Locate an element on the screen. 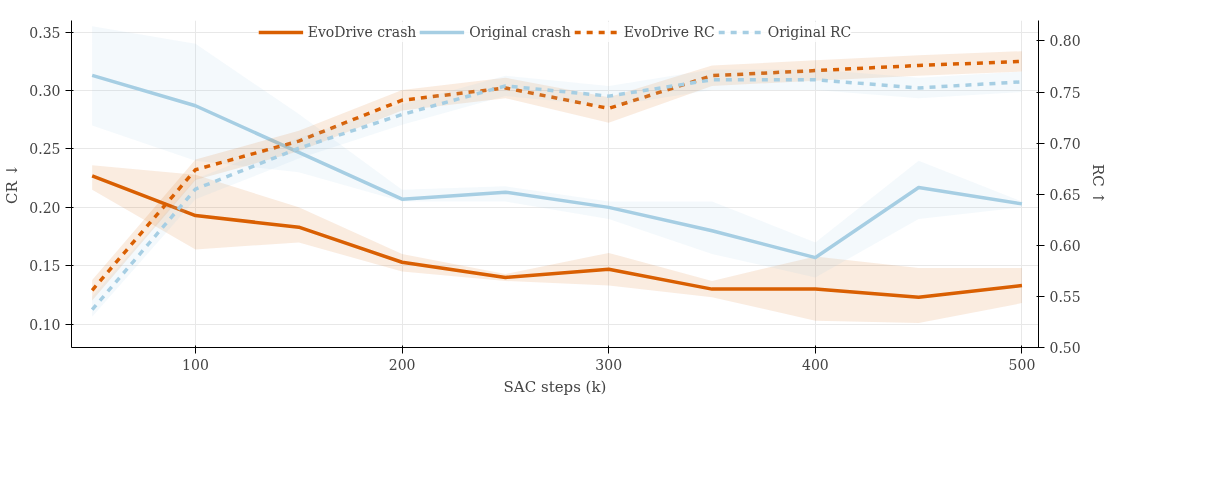 The width and height of the screenshot is (1218, 486). y2-tick-label: 0.60 is located at coordinates (1065, 245).